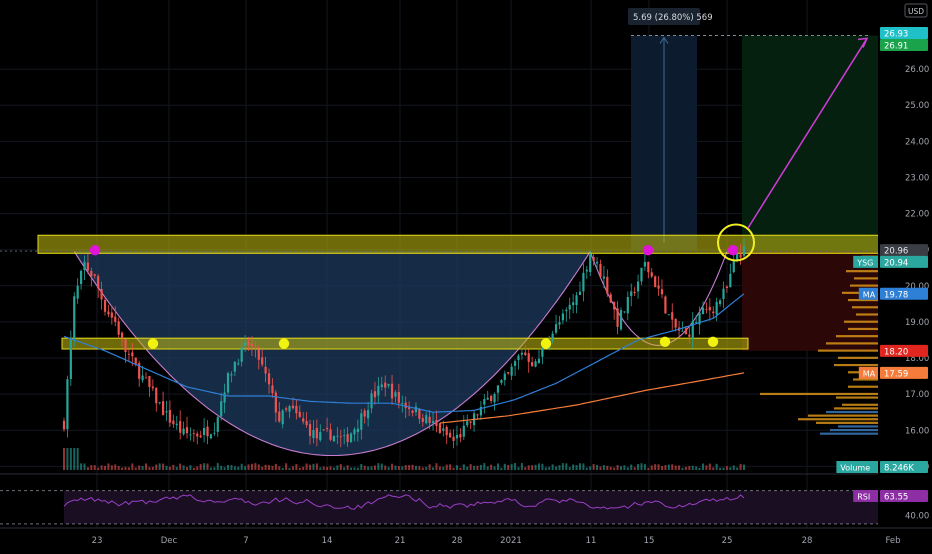  What do you see at coordinates (592, 398) in the screenshot?
I see `ma-slow-line` at bounding box center [592, 398].